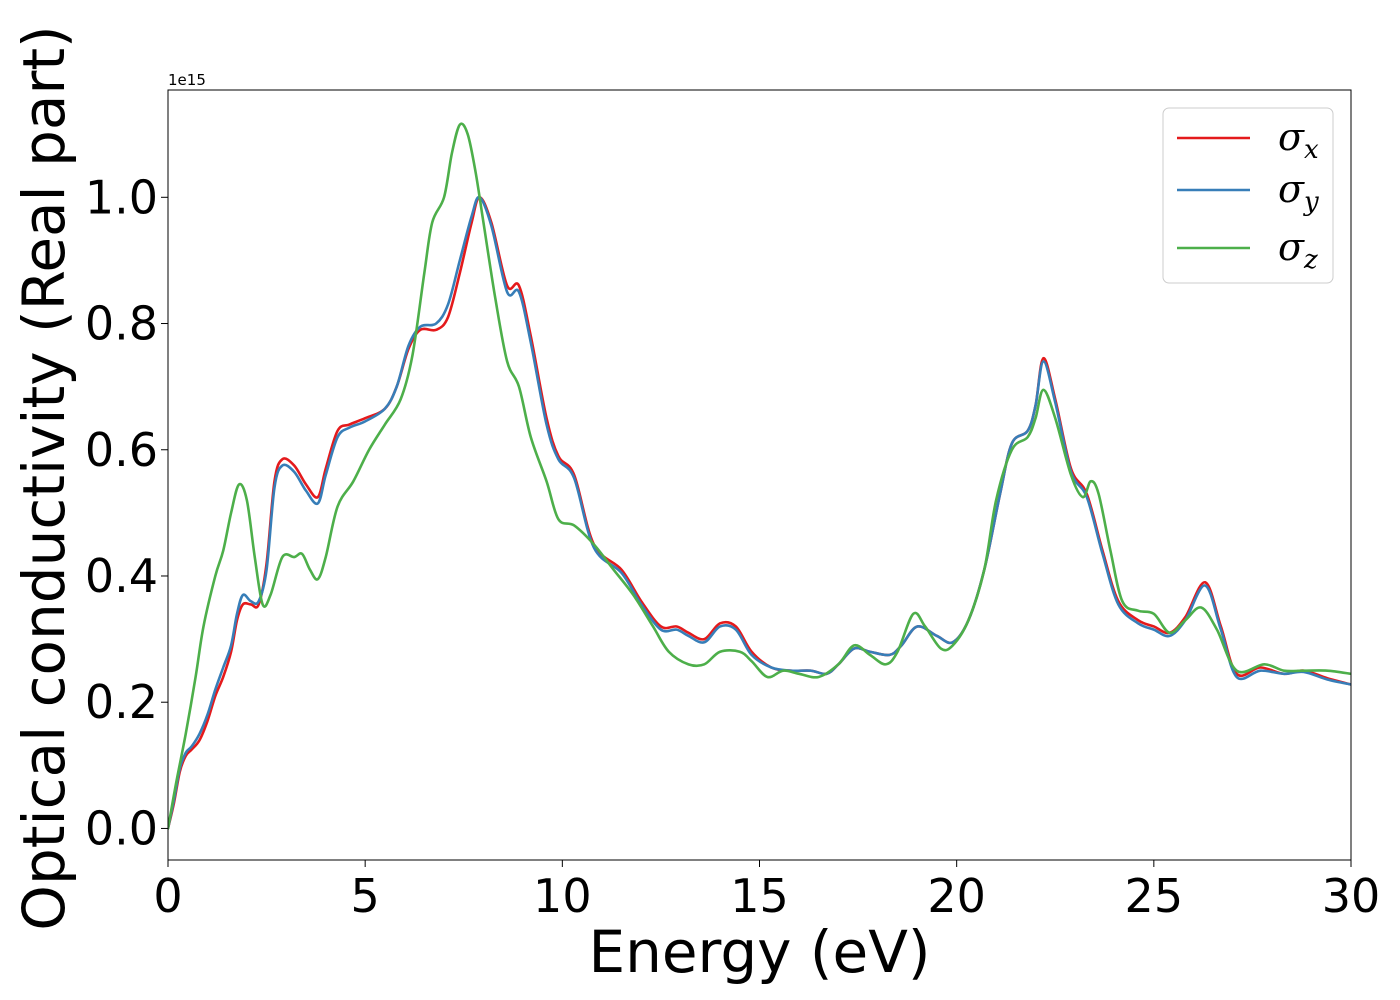 Image resolution: width=1400 pixels, height=1000 pixels. I want to click on y-tick-label: 1.0, so click(121, 197).